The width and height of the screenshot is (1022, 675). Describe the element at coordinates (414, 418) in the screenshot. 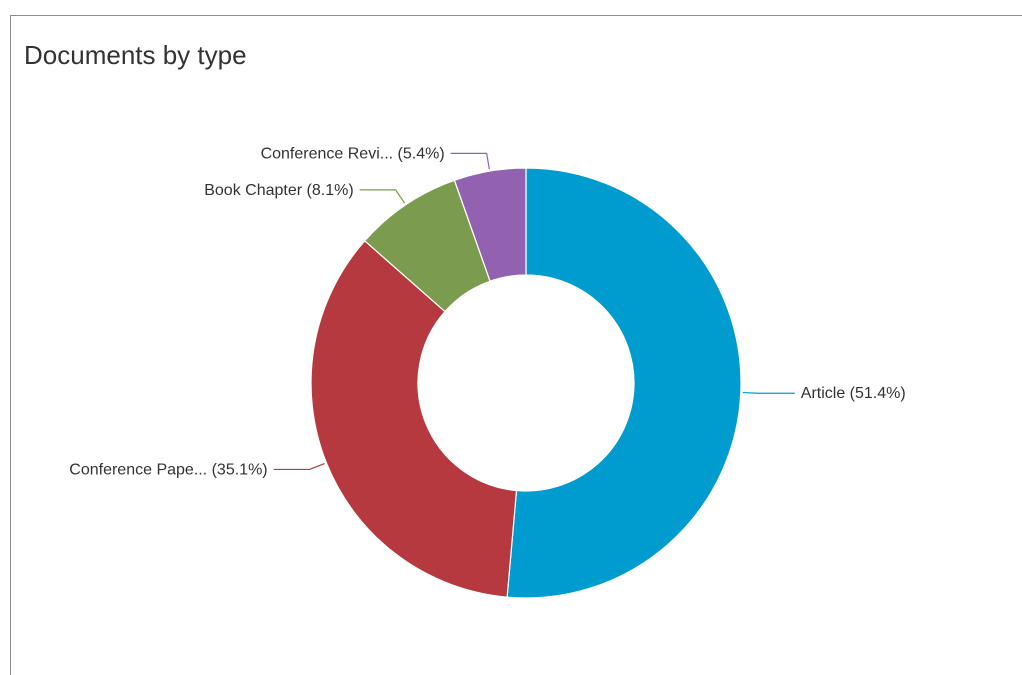

I see `slice-conference-paper` at that location.